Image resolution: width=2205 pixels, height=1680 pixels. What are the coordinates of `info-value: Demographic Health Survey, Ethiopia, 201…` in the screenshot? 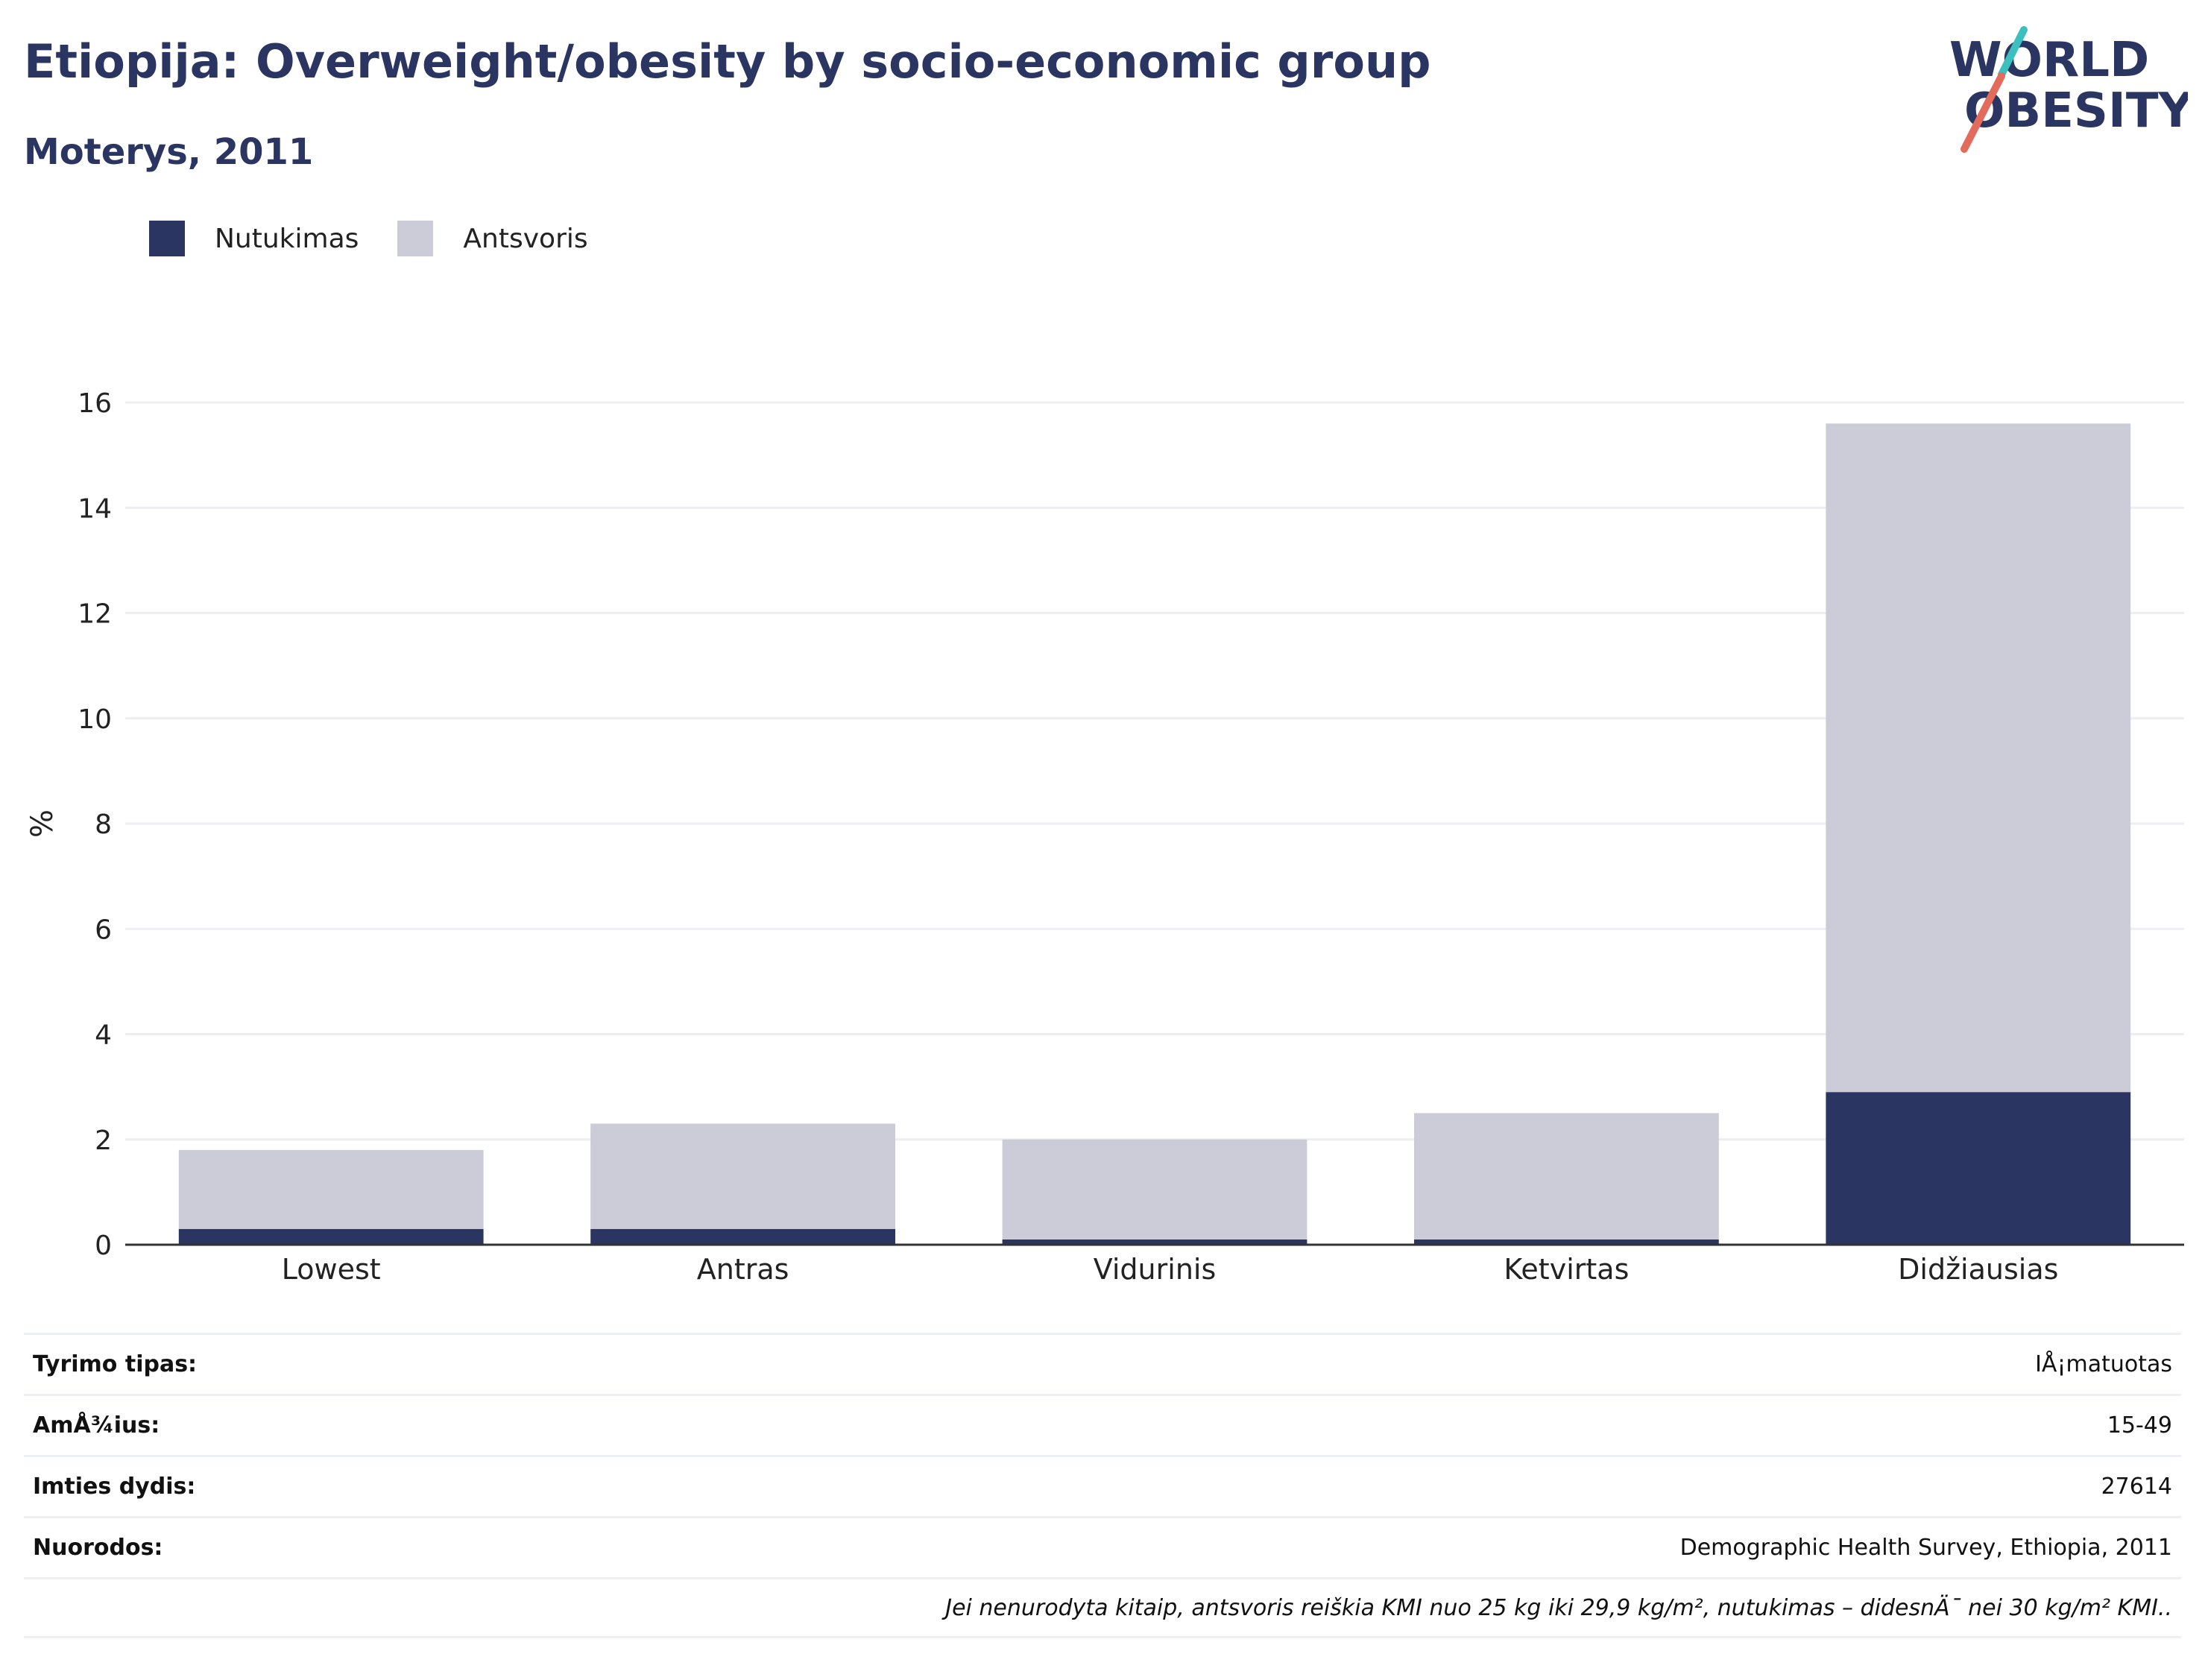 It's located at (1925, 1548).